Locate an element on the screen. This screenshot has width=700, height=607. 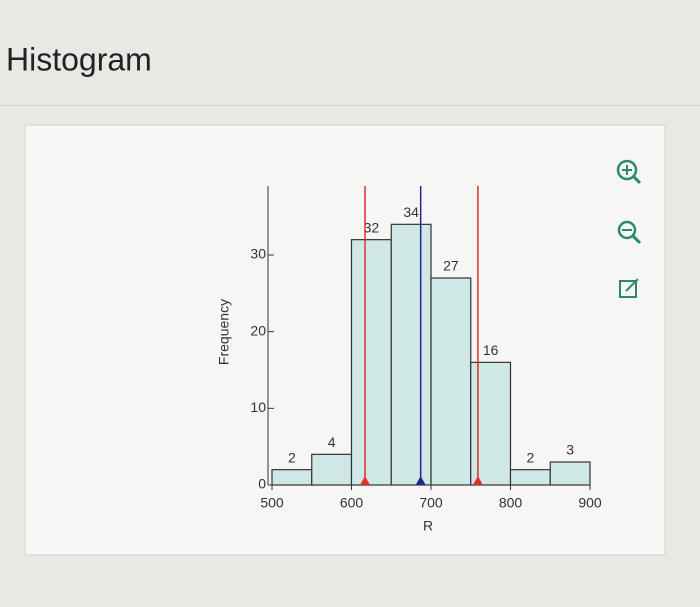
x-tick-label: 900 is located at coordinates (590, 503).